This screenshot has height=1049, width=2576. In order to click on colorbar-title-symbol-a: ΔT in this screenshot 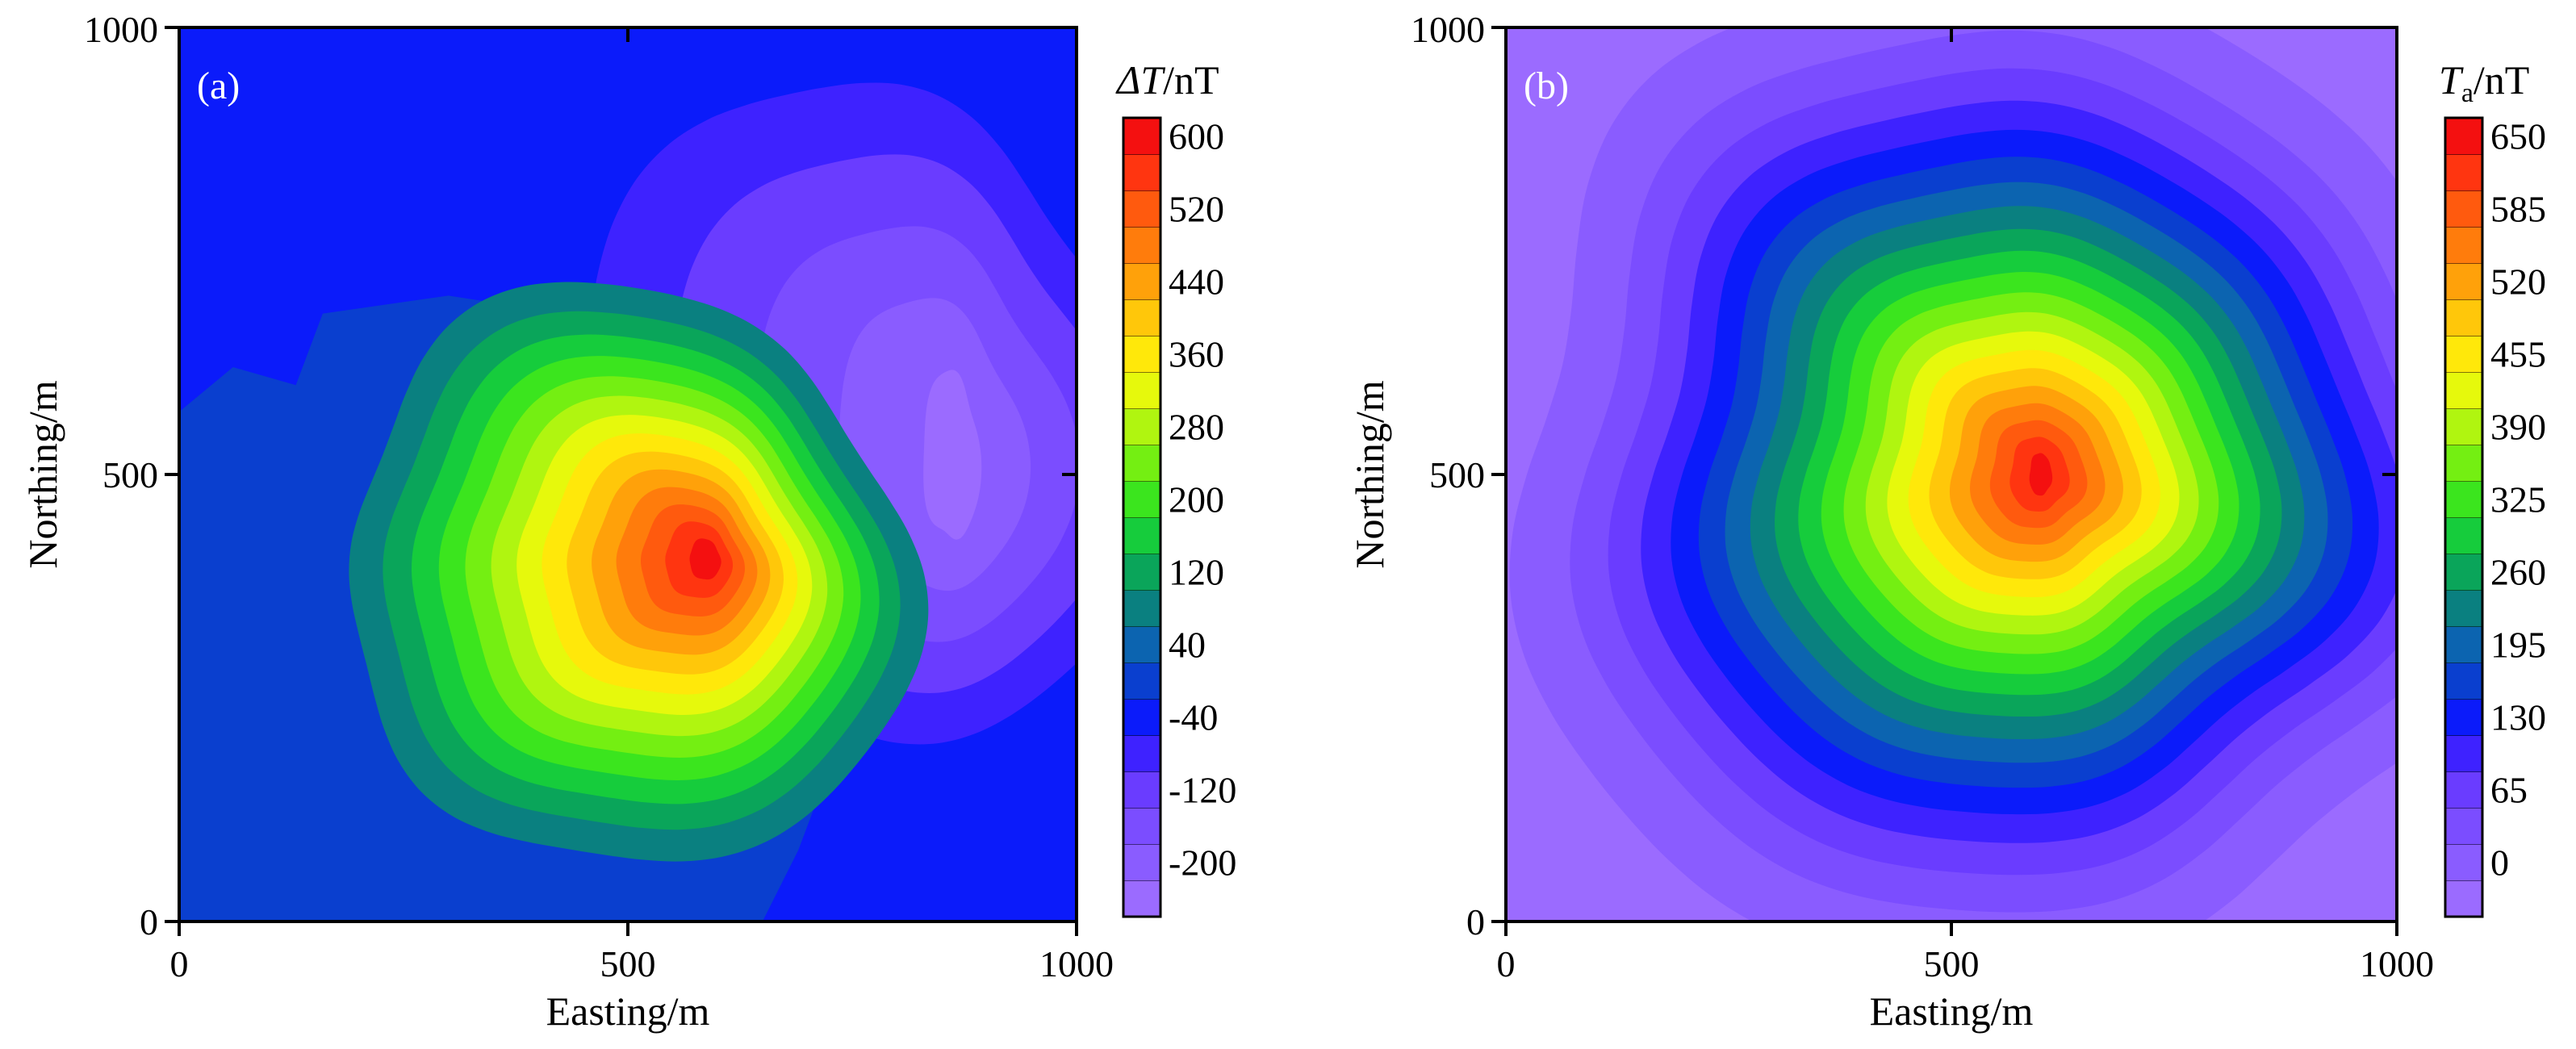, I will do `click(1140, 79)`.